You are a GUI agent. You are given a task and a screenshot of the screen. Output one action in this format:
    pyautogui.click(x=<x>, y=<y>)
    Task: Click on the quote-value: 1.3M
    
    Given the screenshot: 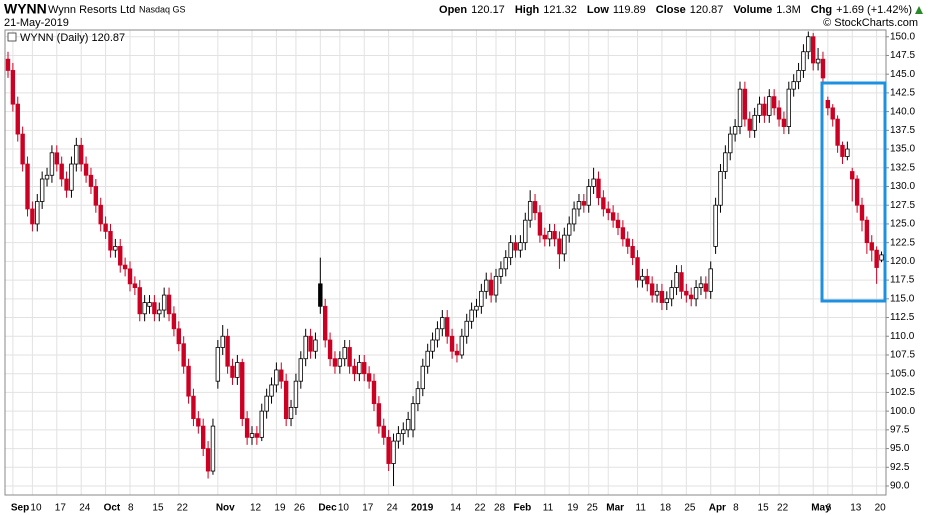 What is the action you would take?
    pyautogui.click(x=788, y=10)
    